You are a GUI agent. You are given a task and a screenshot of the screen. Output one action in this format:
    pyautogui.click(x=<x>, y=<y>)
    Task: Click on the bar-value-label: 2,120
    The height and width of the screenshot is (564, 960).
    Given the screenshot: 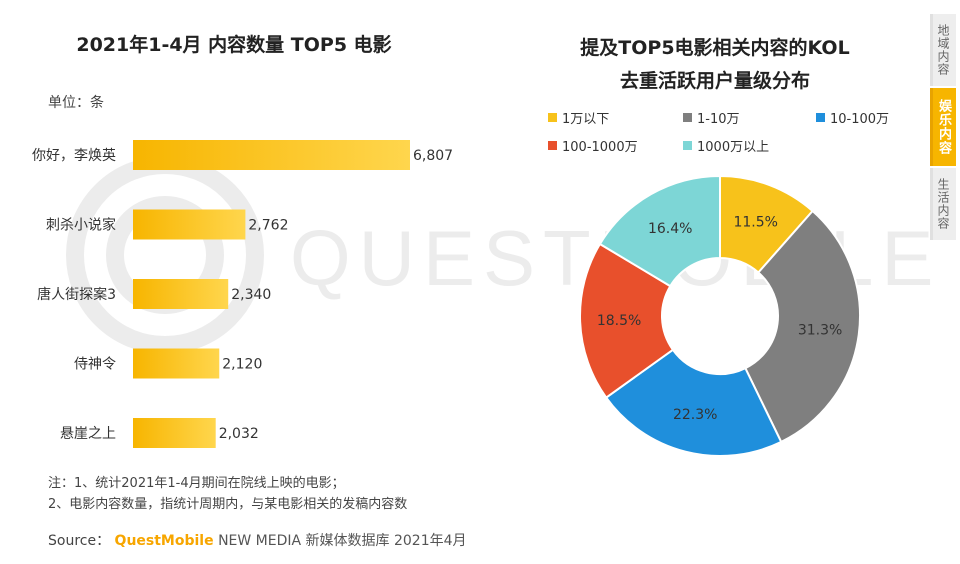 What is the action you would take?
    pyautogui.click(x=242, y=365)
    